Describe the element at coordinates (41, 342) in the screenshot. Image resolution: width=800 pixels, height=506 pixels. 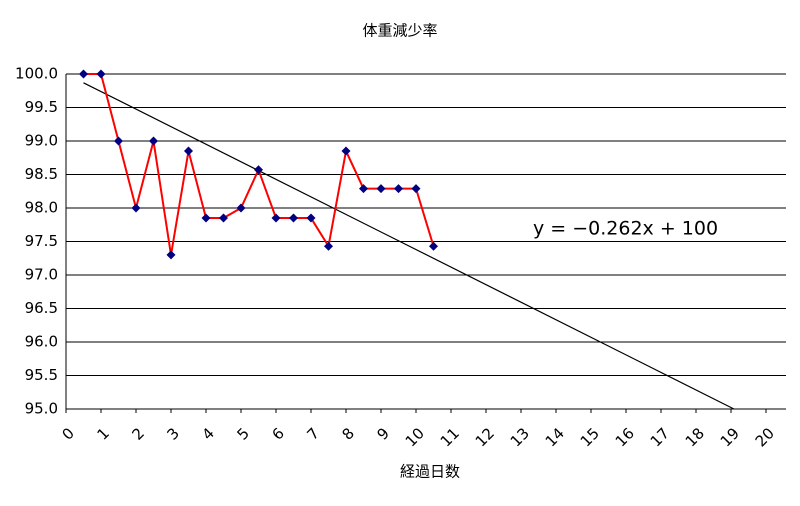
I see `y-tick-label: 96.0` at that location.